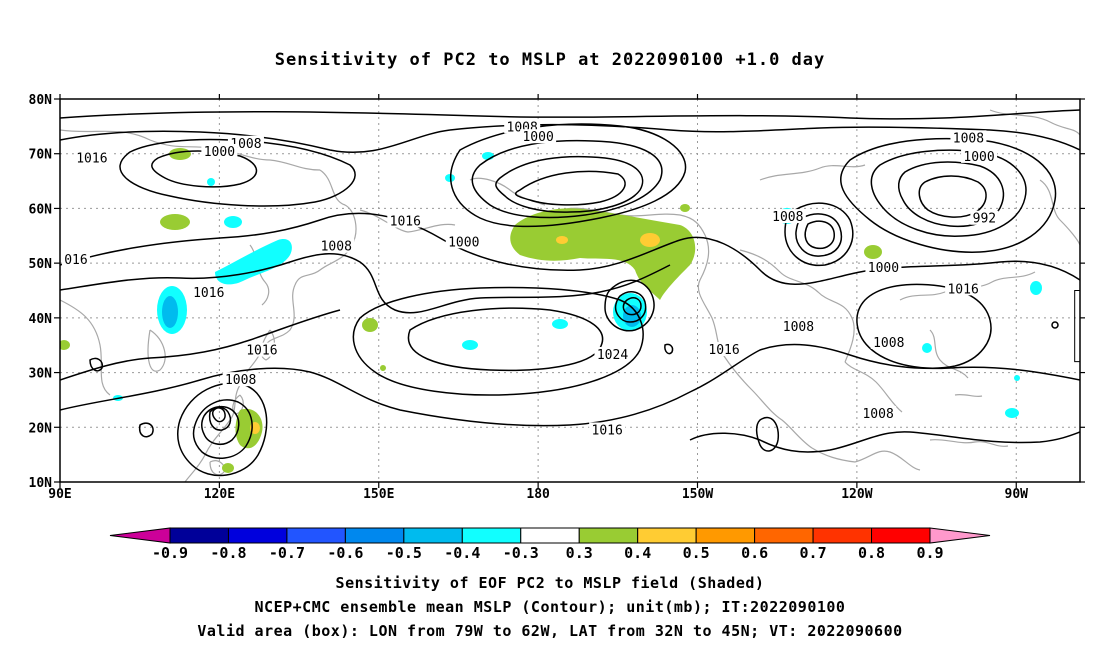 The height and width of the screenshot is (650, 1100). What do you see at coordinates (579, 553) in the screenshot?
I see `colorbar-label: 0.3` at bounding box center [579, 553].